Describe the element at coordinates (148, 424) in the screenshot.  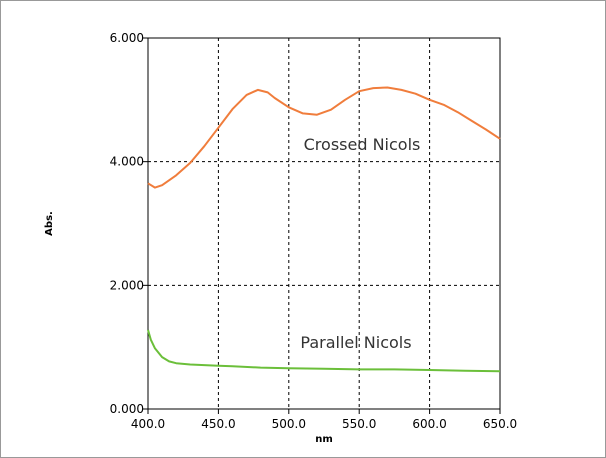
I see `x-tick-label: 400.0` at that location.